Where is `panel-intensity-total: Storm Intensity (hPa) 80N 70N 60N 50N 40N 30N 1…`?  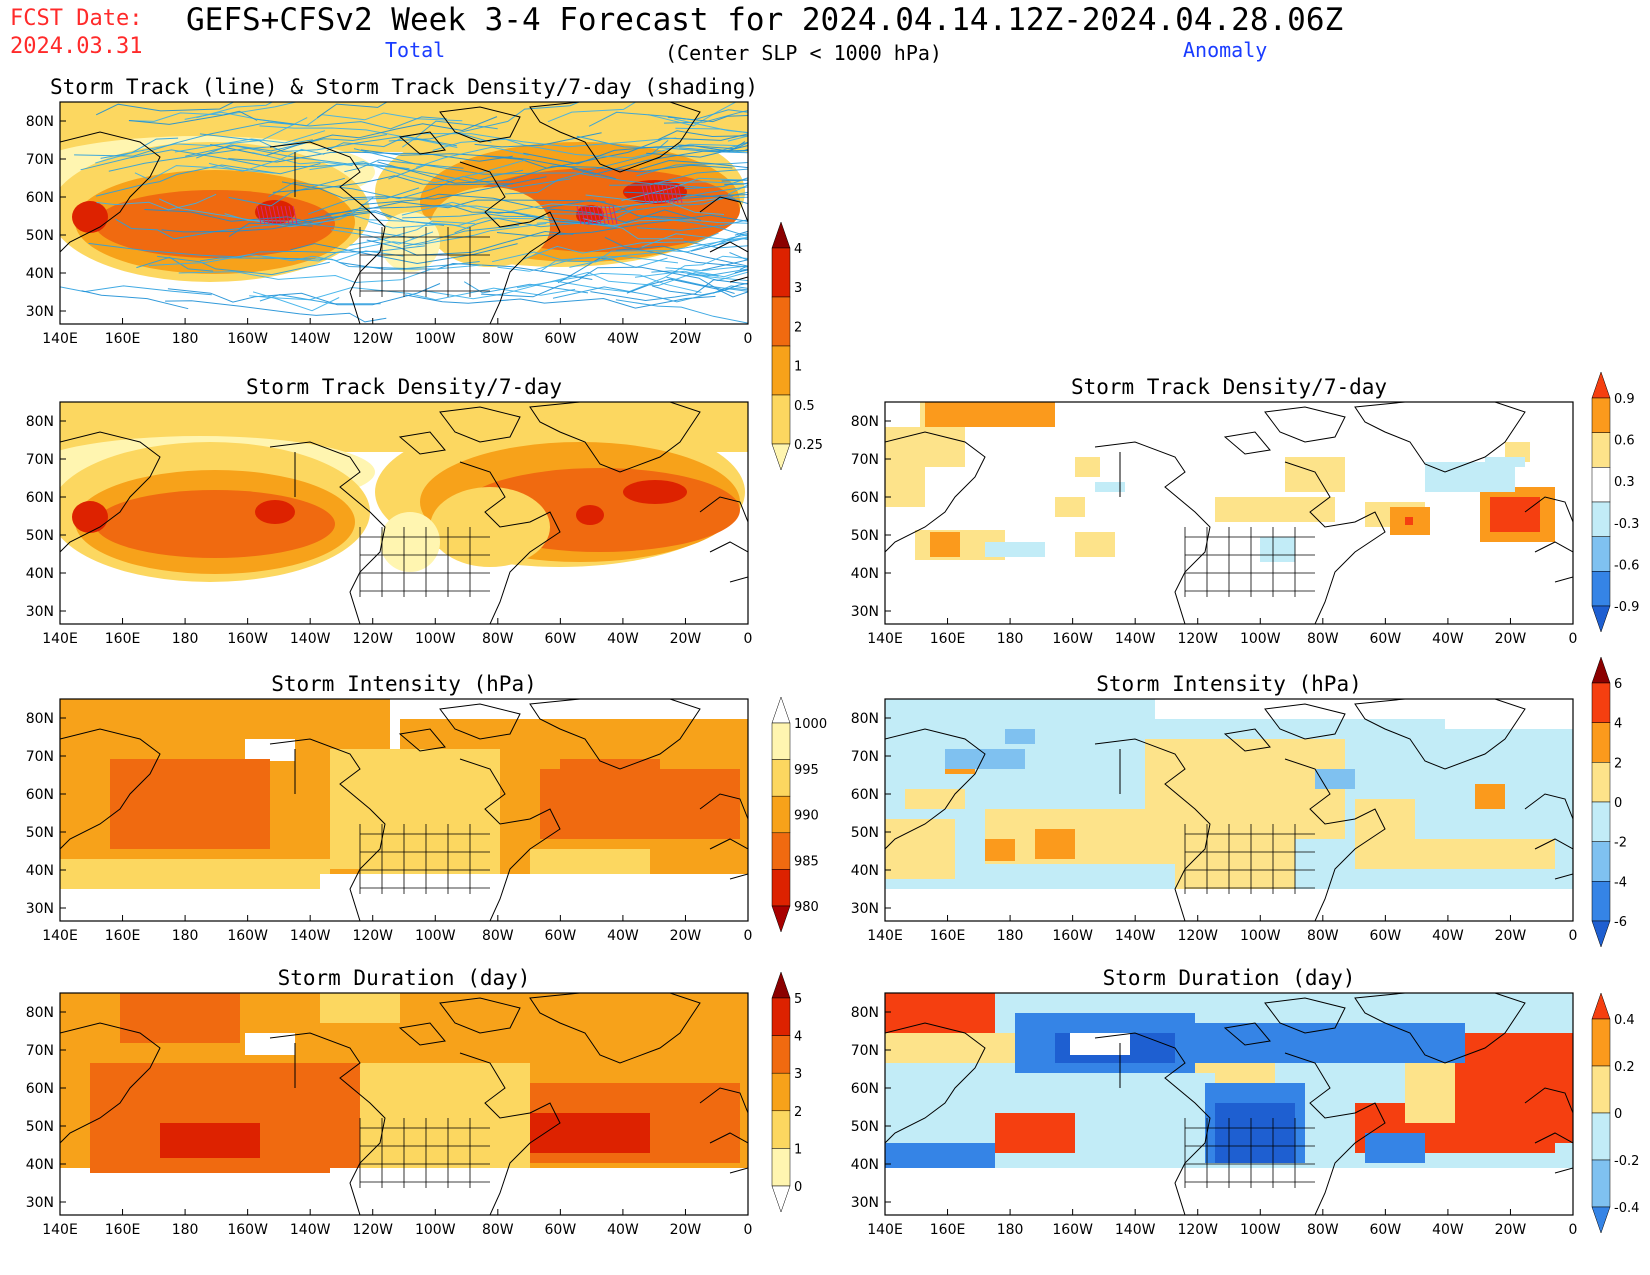
panel-intensity-total: Storm Intensity (hPa) 80N 70N 60N 50N 40N 30N 1… is located at coordinates (389, 808).